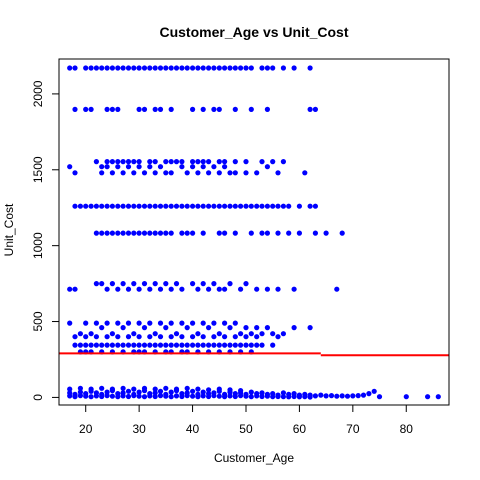  Describe the element at coordinates (407, 429) in the screenshot. I see `x-tick-label-80: 80` at that location.